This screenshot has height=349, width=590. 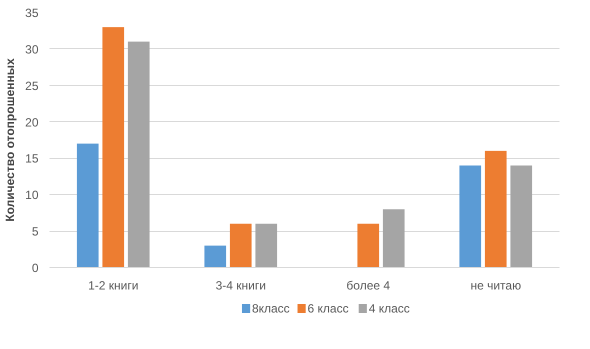 What do you see at coordinates (368, 285) in the screenshot?
I see `x-tick-label: более 4` at bounding box center [368, 285].